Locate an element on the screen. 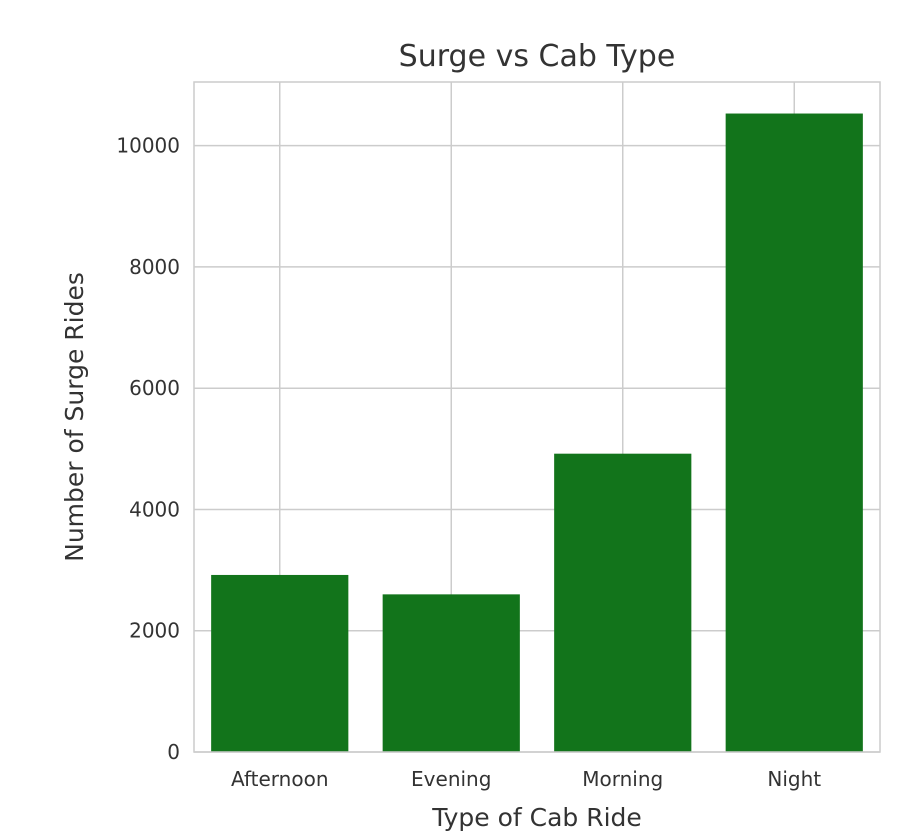  y-tick-label: 10000 is located at coordinates (148, 146).